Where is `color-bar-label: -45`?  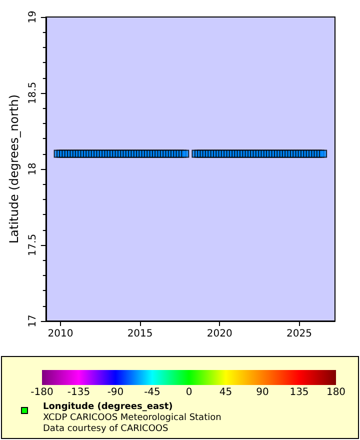 color-bar-label: -45 is located at coordinates (152, 392).